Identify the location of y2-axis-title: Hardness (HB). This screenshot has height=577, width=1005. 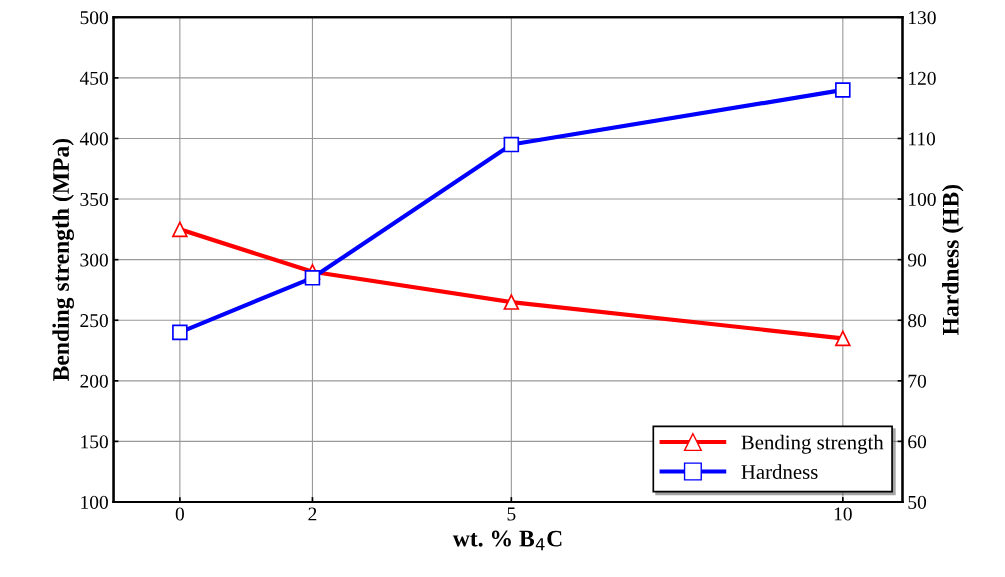
(953, 259).